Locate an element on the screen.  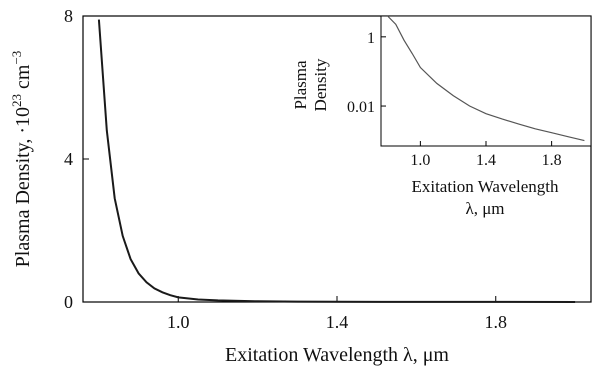
inset-x-ticks: 1.0 1.4 1.8 is located at coordinates (486, 155).